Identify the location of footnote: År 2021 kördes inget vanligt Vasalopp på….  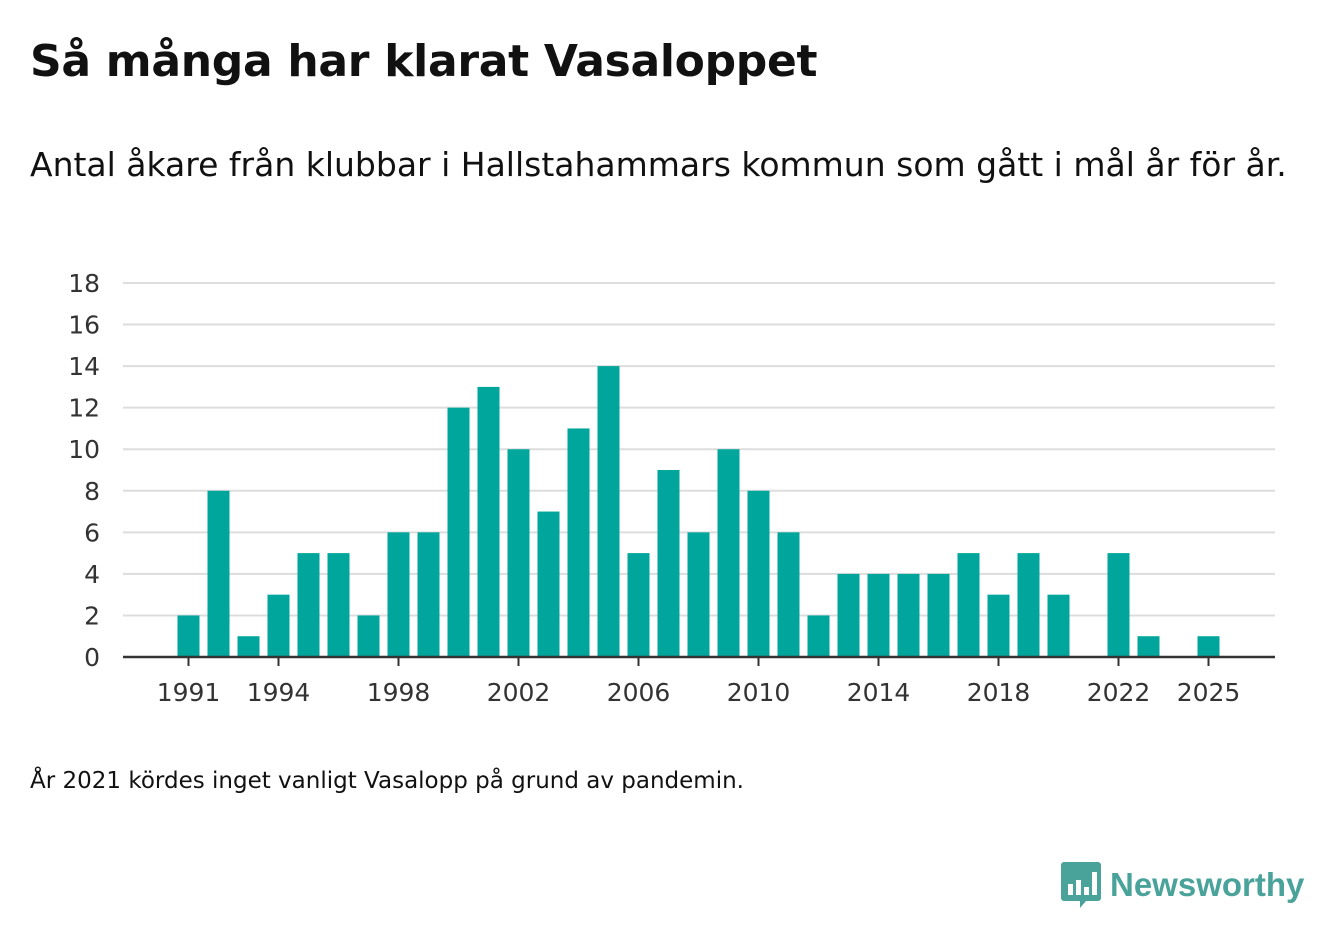
(387, 781).